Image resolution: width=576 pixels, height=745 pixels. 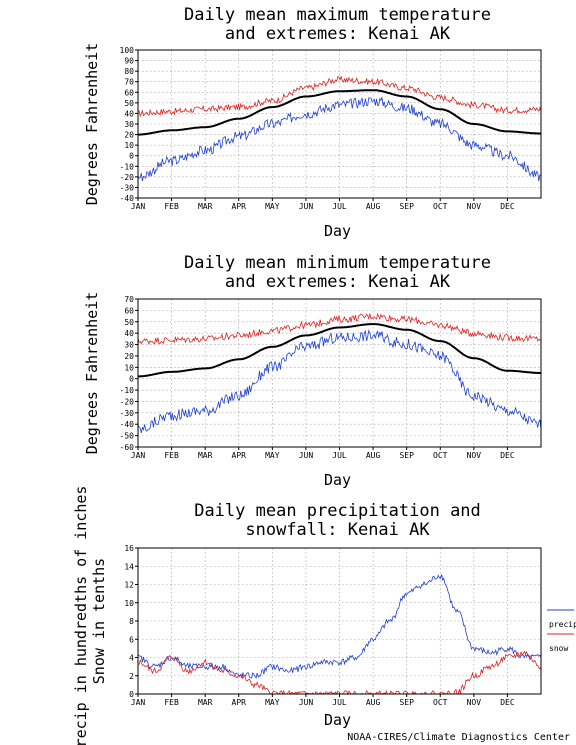 What do you see at coordinates (129, 61) in the screenshot?
I see `y-tick-label: 90` at bounding box center [129, 61].